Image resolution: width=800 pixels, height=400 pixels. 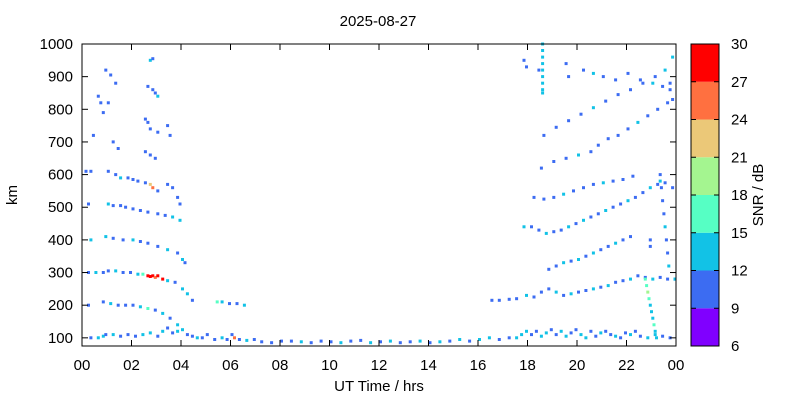 I want to click on x-tick-label: 22, so click(x=626, y=365).